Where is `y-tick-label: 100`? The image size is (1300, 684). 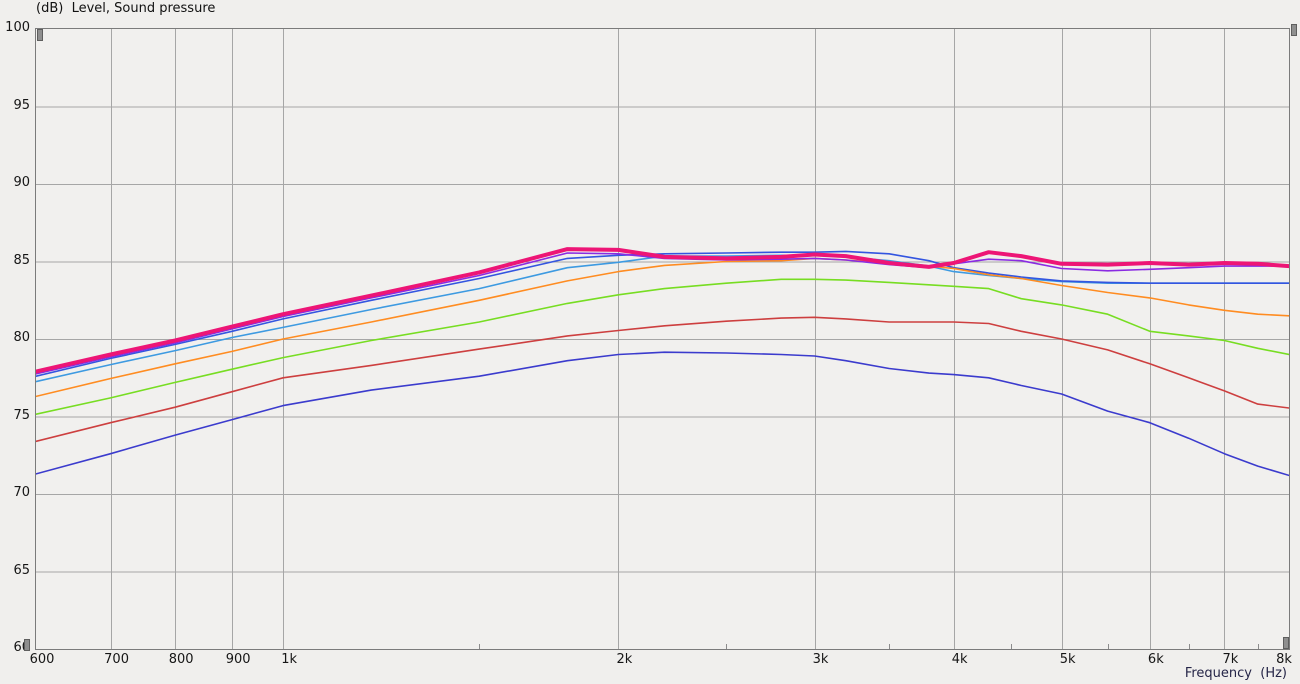 y-tick-label: 100 is located at coordinates (17, 27).